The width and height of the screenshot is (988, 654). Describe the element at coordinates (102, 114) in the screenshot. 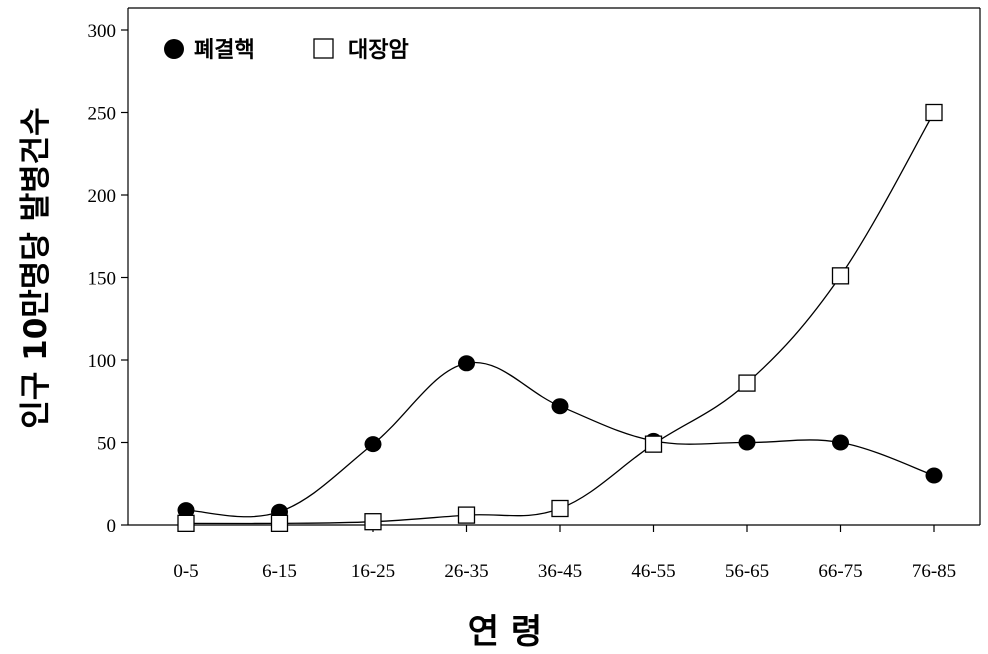

I see `y-tick-label: 250` at that location.